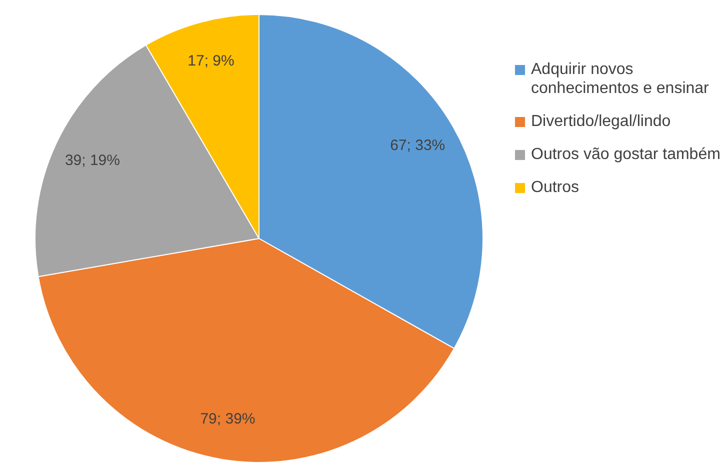 This screenshot has height=463, width=728. Describe the element at coordinates (228, 419) in the screenshot. I see `data-label: 79; 39%` at that location.